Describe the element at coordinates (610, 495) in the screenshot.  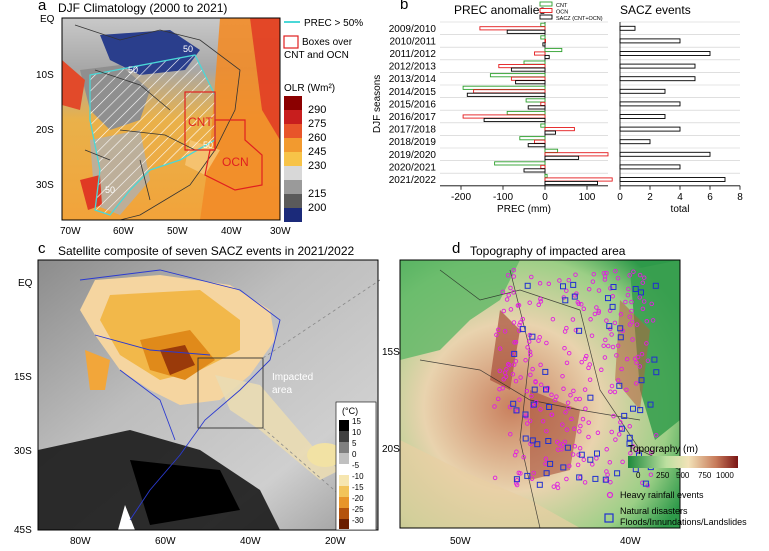
I see `legend-rain-marker` at that location.